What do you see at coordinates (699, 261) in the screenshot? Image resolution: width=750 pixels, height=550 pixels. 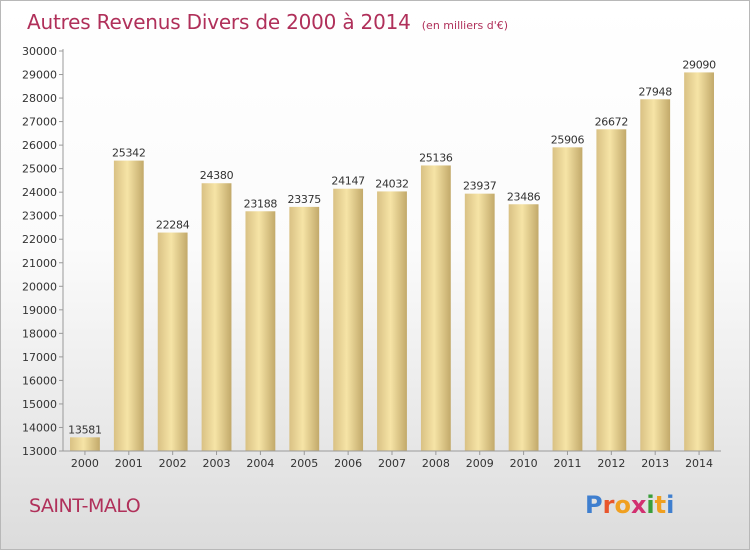 I see `bar-2014` at bounding box center [699, 261].